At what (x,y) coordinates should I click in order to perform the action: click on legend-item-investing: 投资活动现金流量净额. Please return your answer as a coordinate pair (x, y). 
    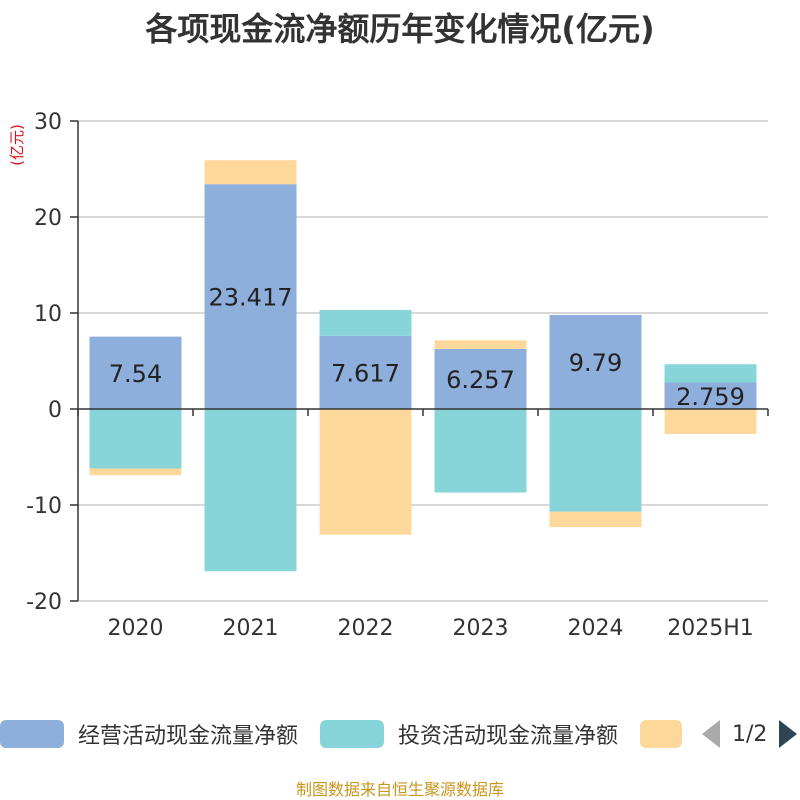
    Looking at the image, I should click on (469, 734).